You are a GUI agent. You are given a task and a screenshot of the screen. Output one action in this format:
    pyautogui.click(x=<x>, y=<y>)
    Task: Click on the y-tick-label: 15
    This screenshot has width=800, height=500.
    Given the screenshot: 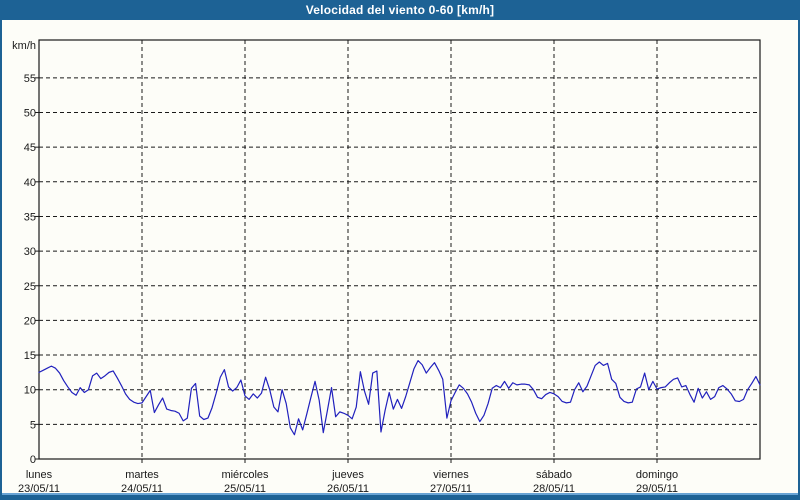 What is the action you would take?
    pyautogui.click(x=30, y=356)
    